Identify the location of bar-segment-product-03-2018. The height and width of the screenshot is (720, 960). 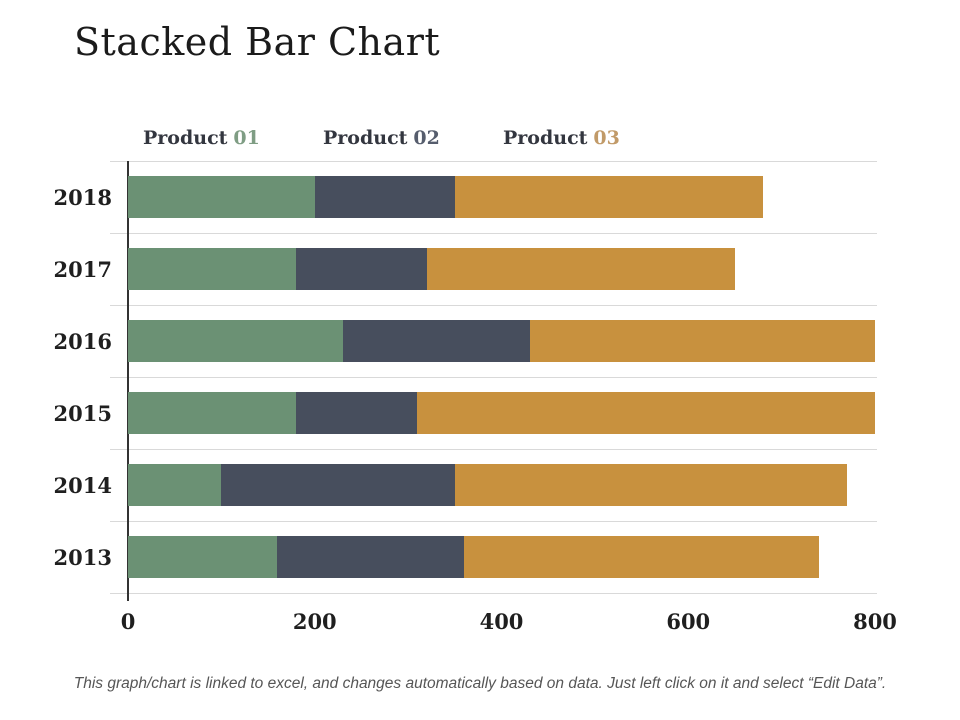
(608, 197).